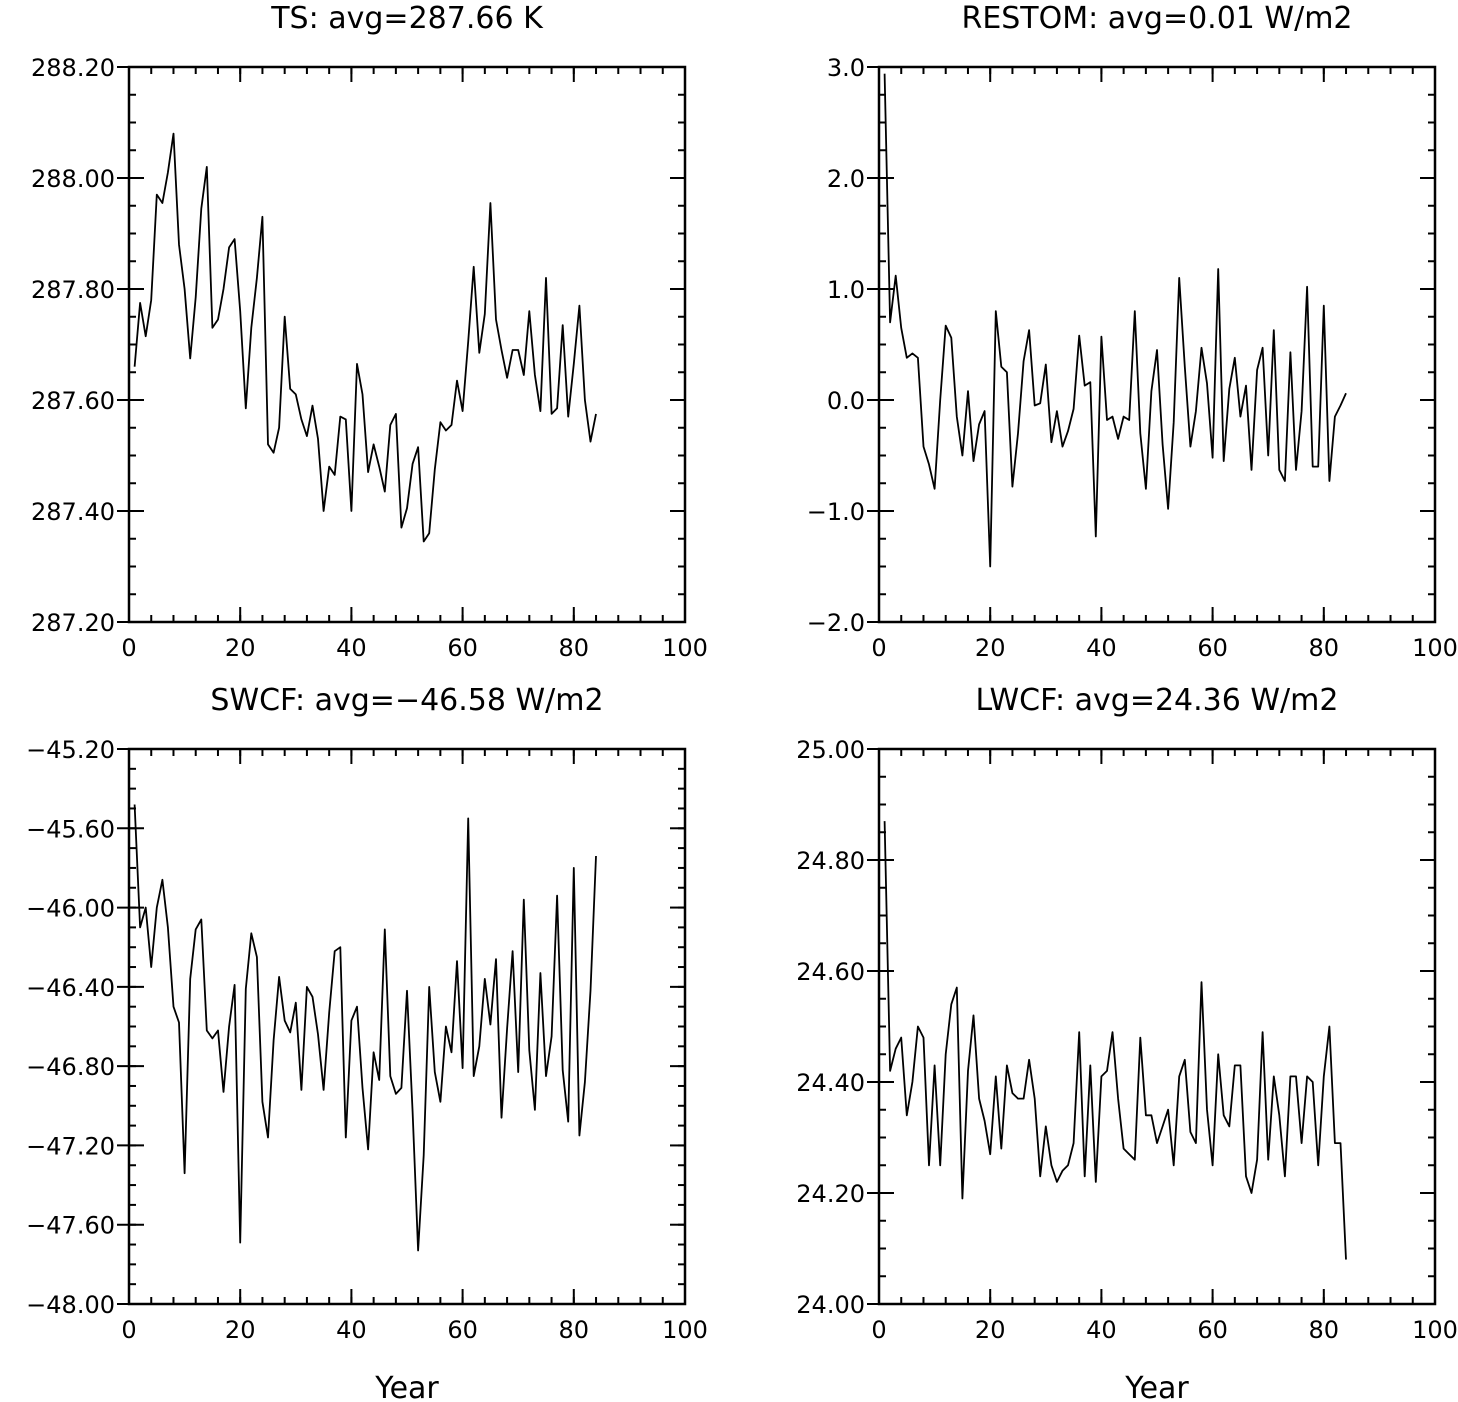 Image resolution: width=1458 pixels, height=1402 pixels. What do you see at coordinates (70, 1305) in the screenshot?
I see `y-tick-label: −48.00` at bounding box center [70, 1305].